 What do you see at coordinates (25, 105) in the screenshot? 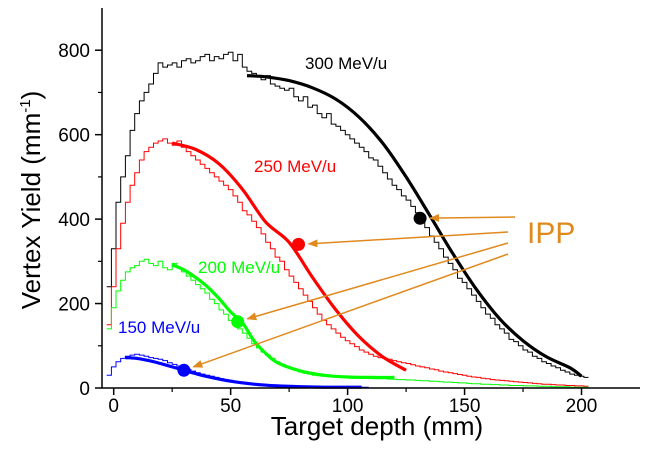
I see `y-axis-title-superscript: -1` at bounding box center [25, 105].